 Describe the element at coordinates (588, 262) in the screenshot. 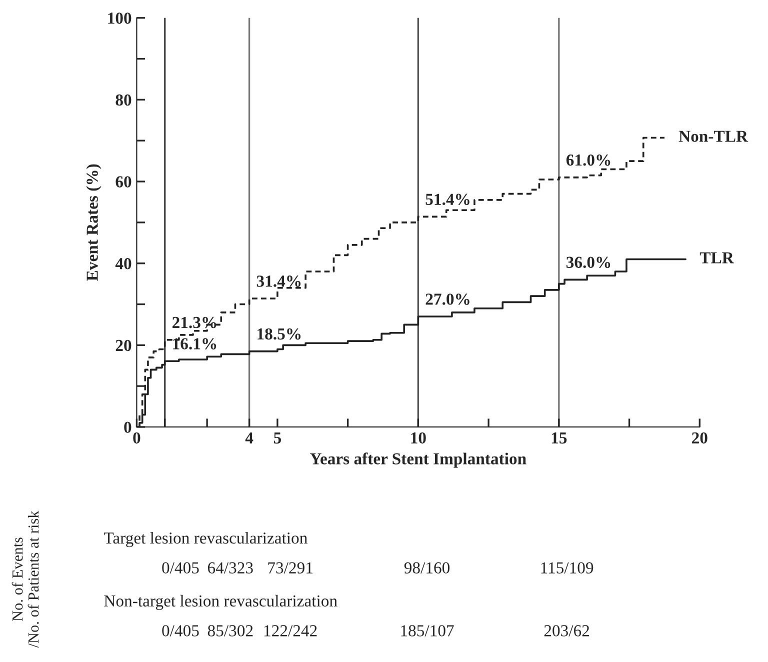

I see `annotation: 36.0%` at that location.